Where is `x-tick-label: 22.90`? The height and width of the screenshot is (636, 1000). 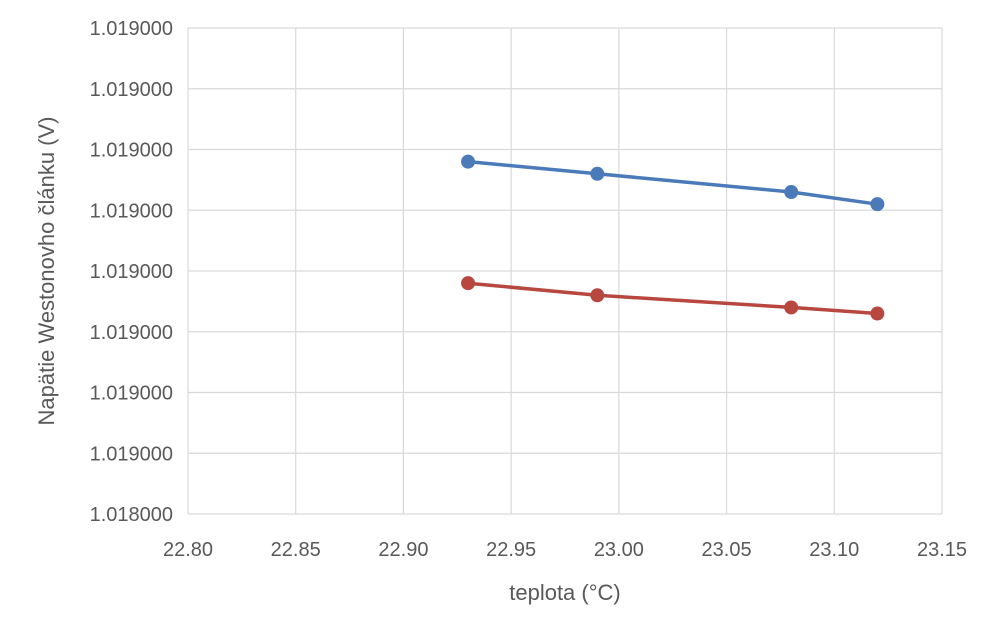 x-tick-label: 22.90 is located at coordinates (403, 550).